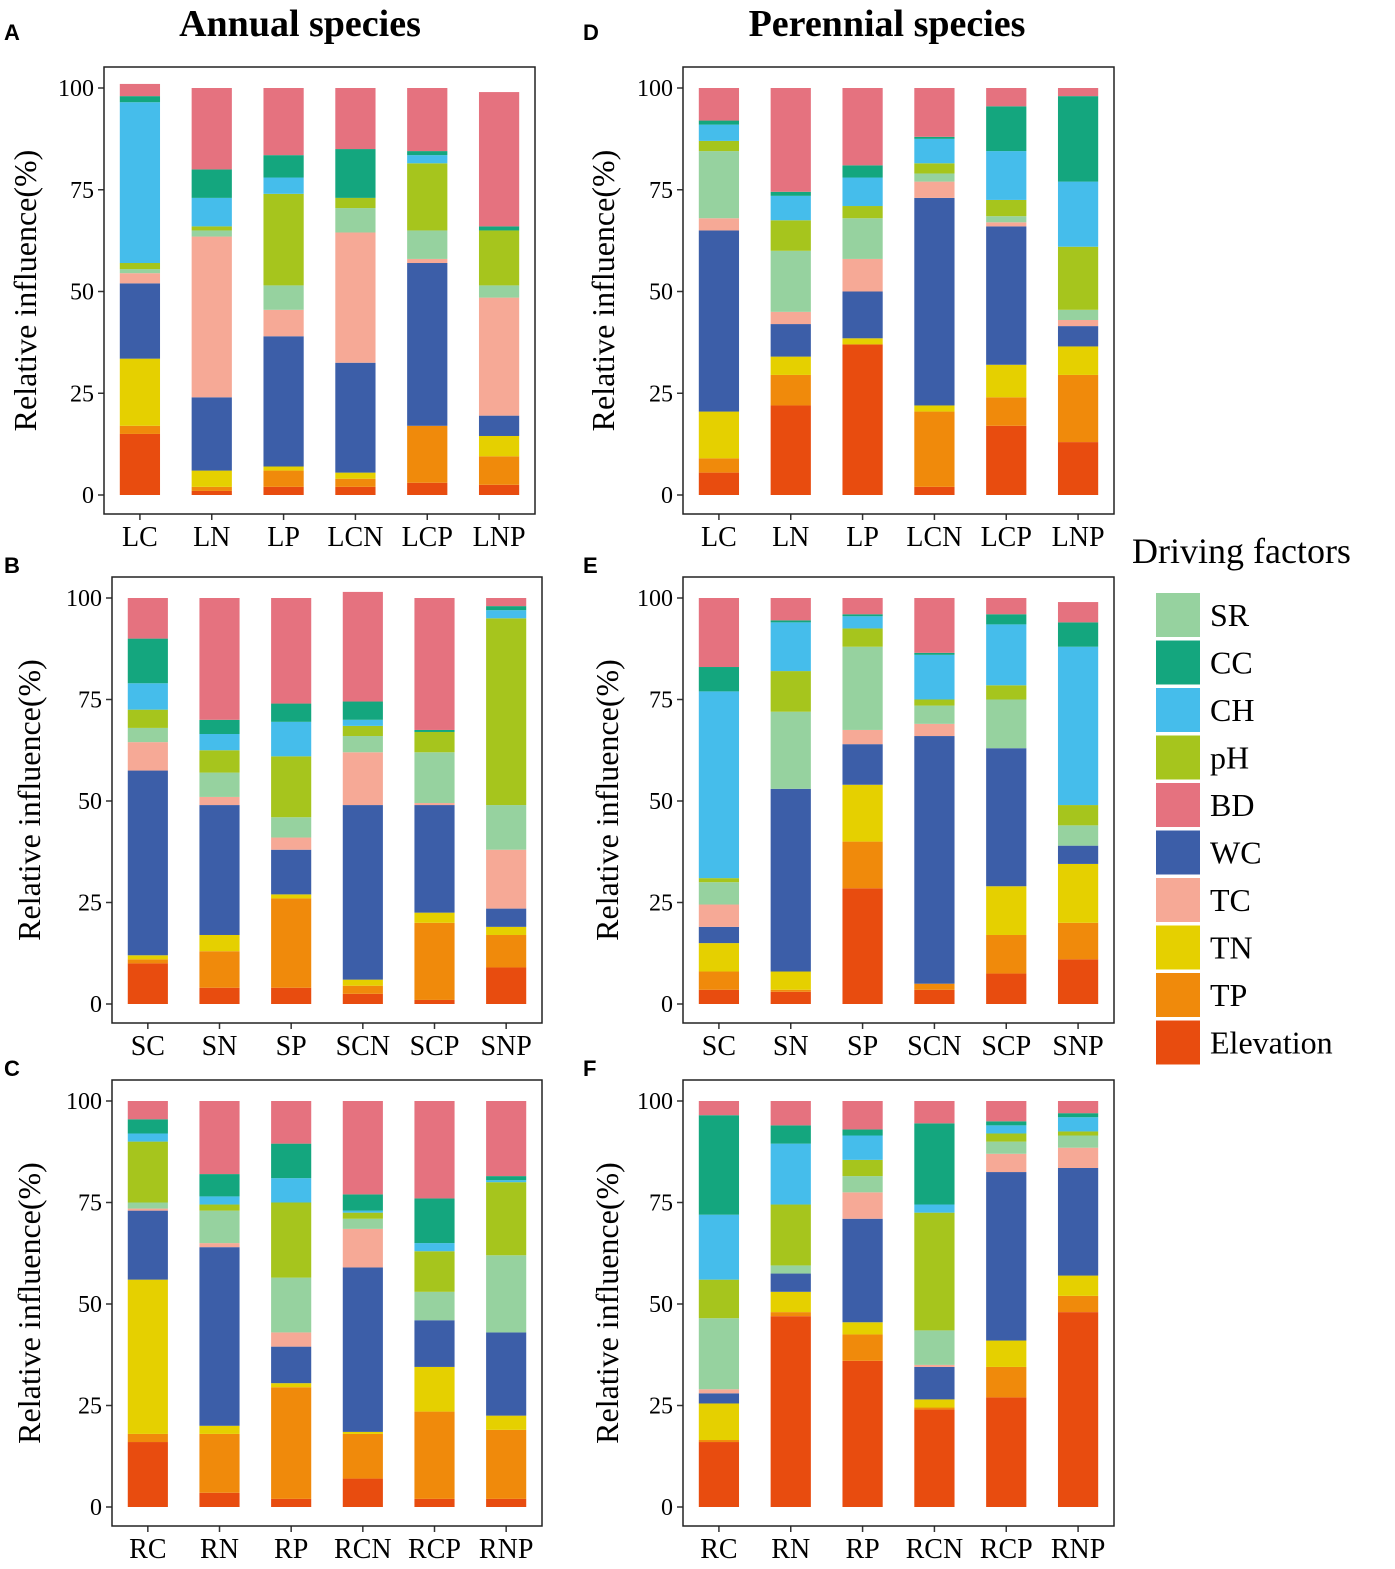 The image size is (1395, 1569). What do you see at coordinates (934, 537) in the screenshot?
I see `x-tick-label: LCN` at bounding box center [934, 537].